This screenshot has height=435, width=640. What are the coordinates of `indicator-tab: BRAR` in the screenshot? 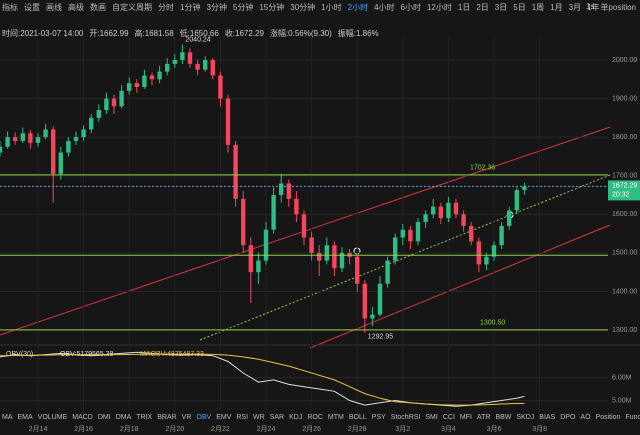 It's located at (167, 417).